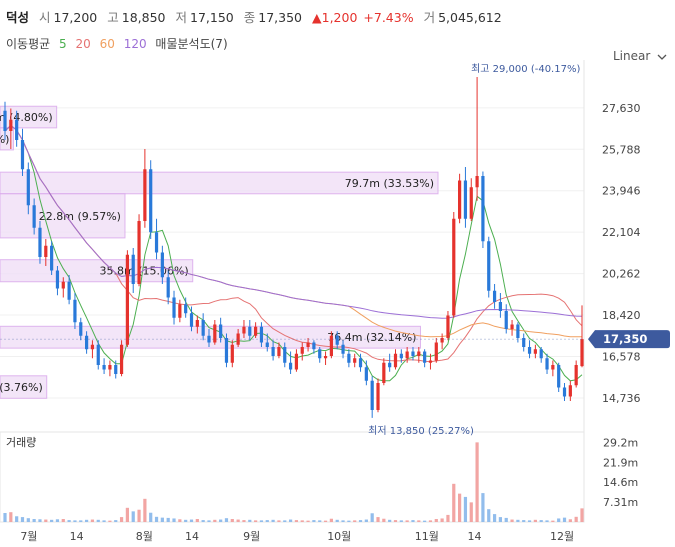 The image size is (675, 547). Describe the element at coordinates (77, 536) in the screenshot. I see `x-tick-label: 14` at that location.